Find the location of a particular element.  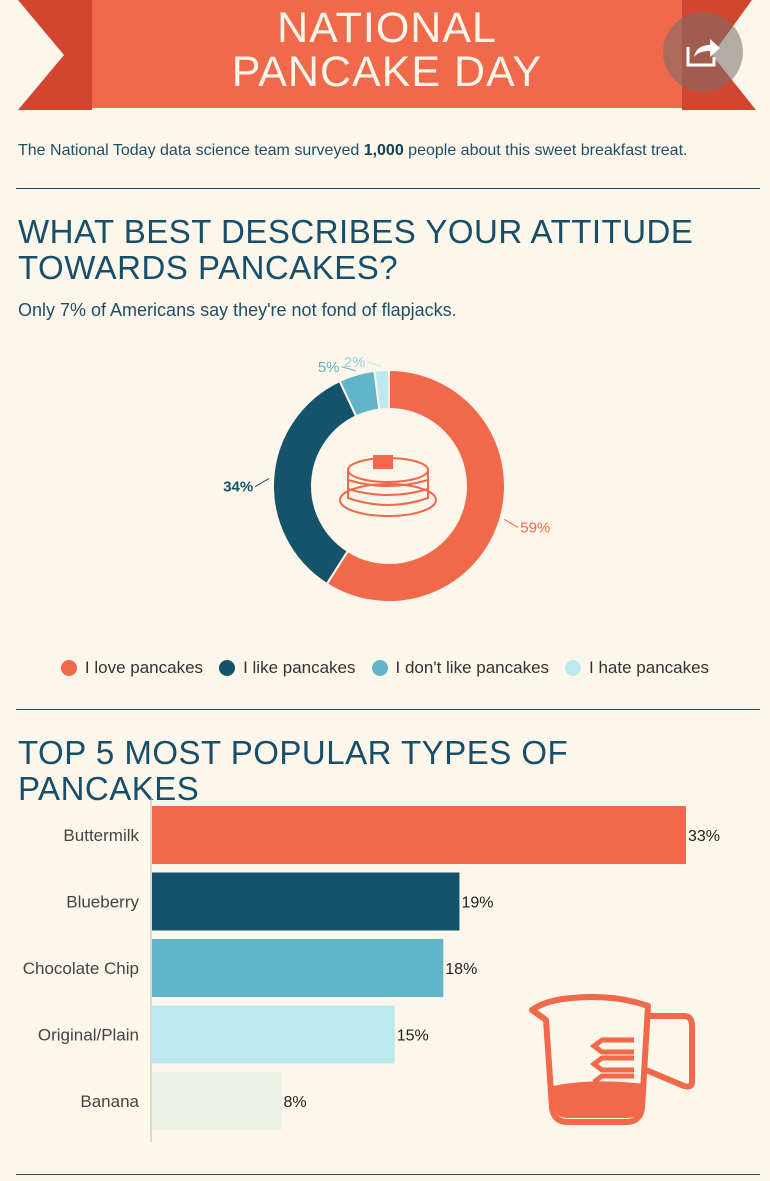

donut-slices is located at coordinates (389, 485).